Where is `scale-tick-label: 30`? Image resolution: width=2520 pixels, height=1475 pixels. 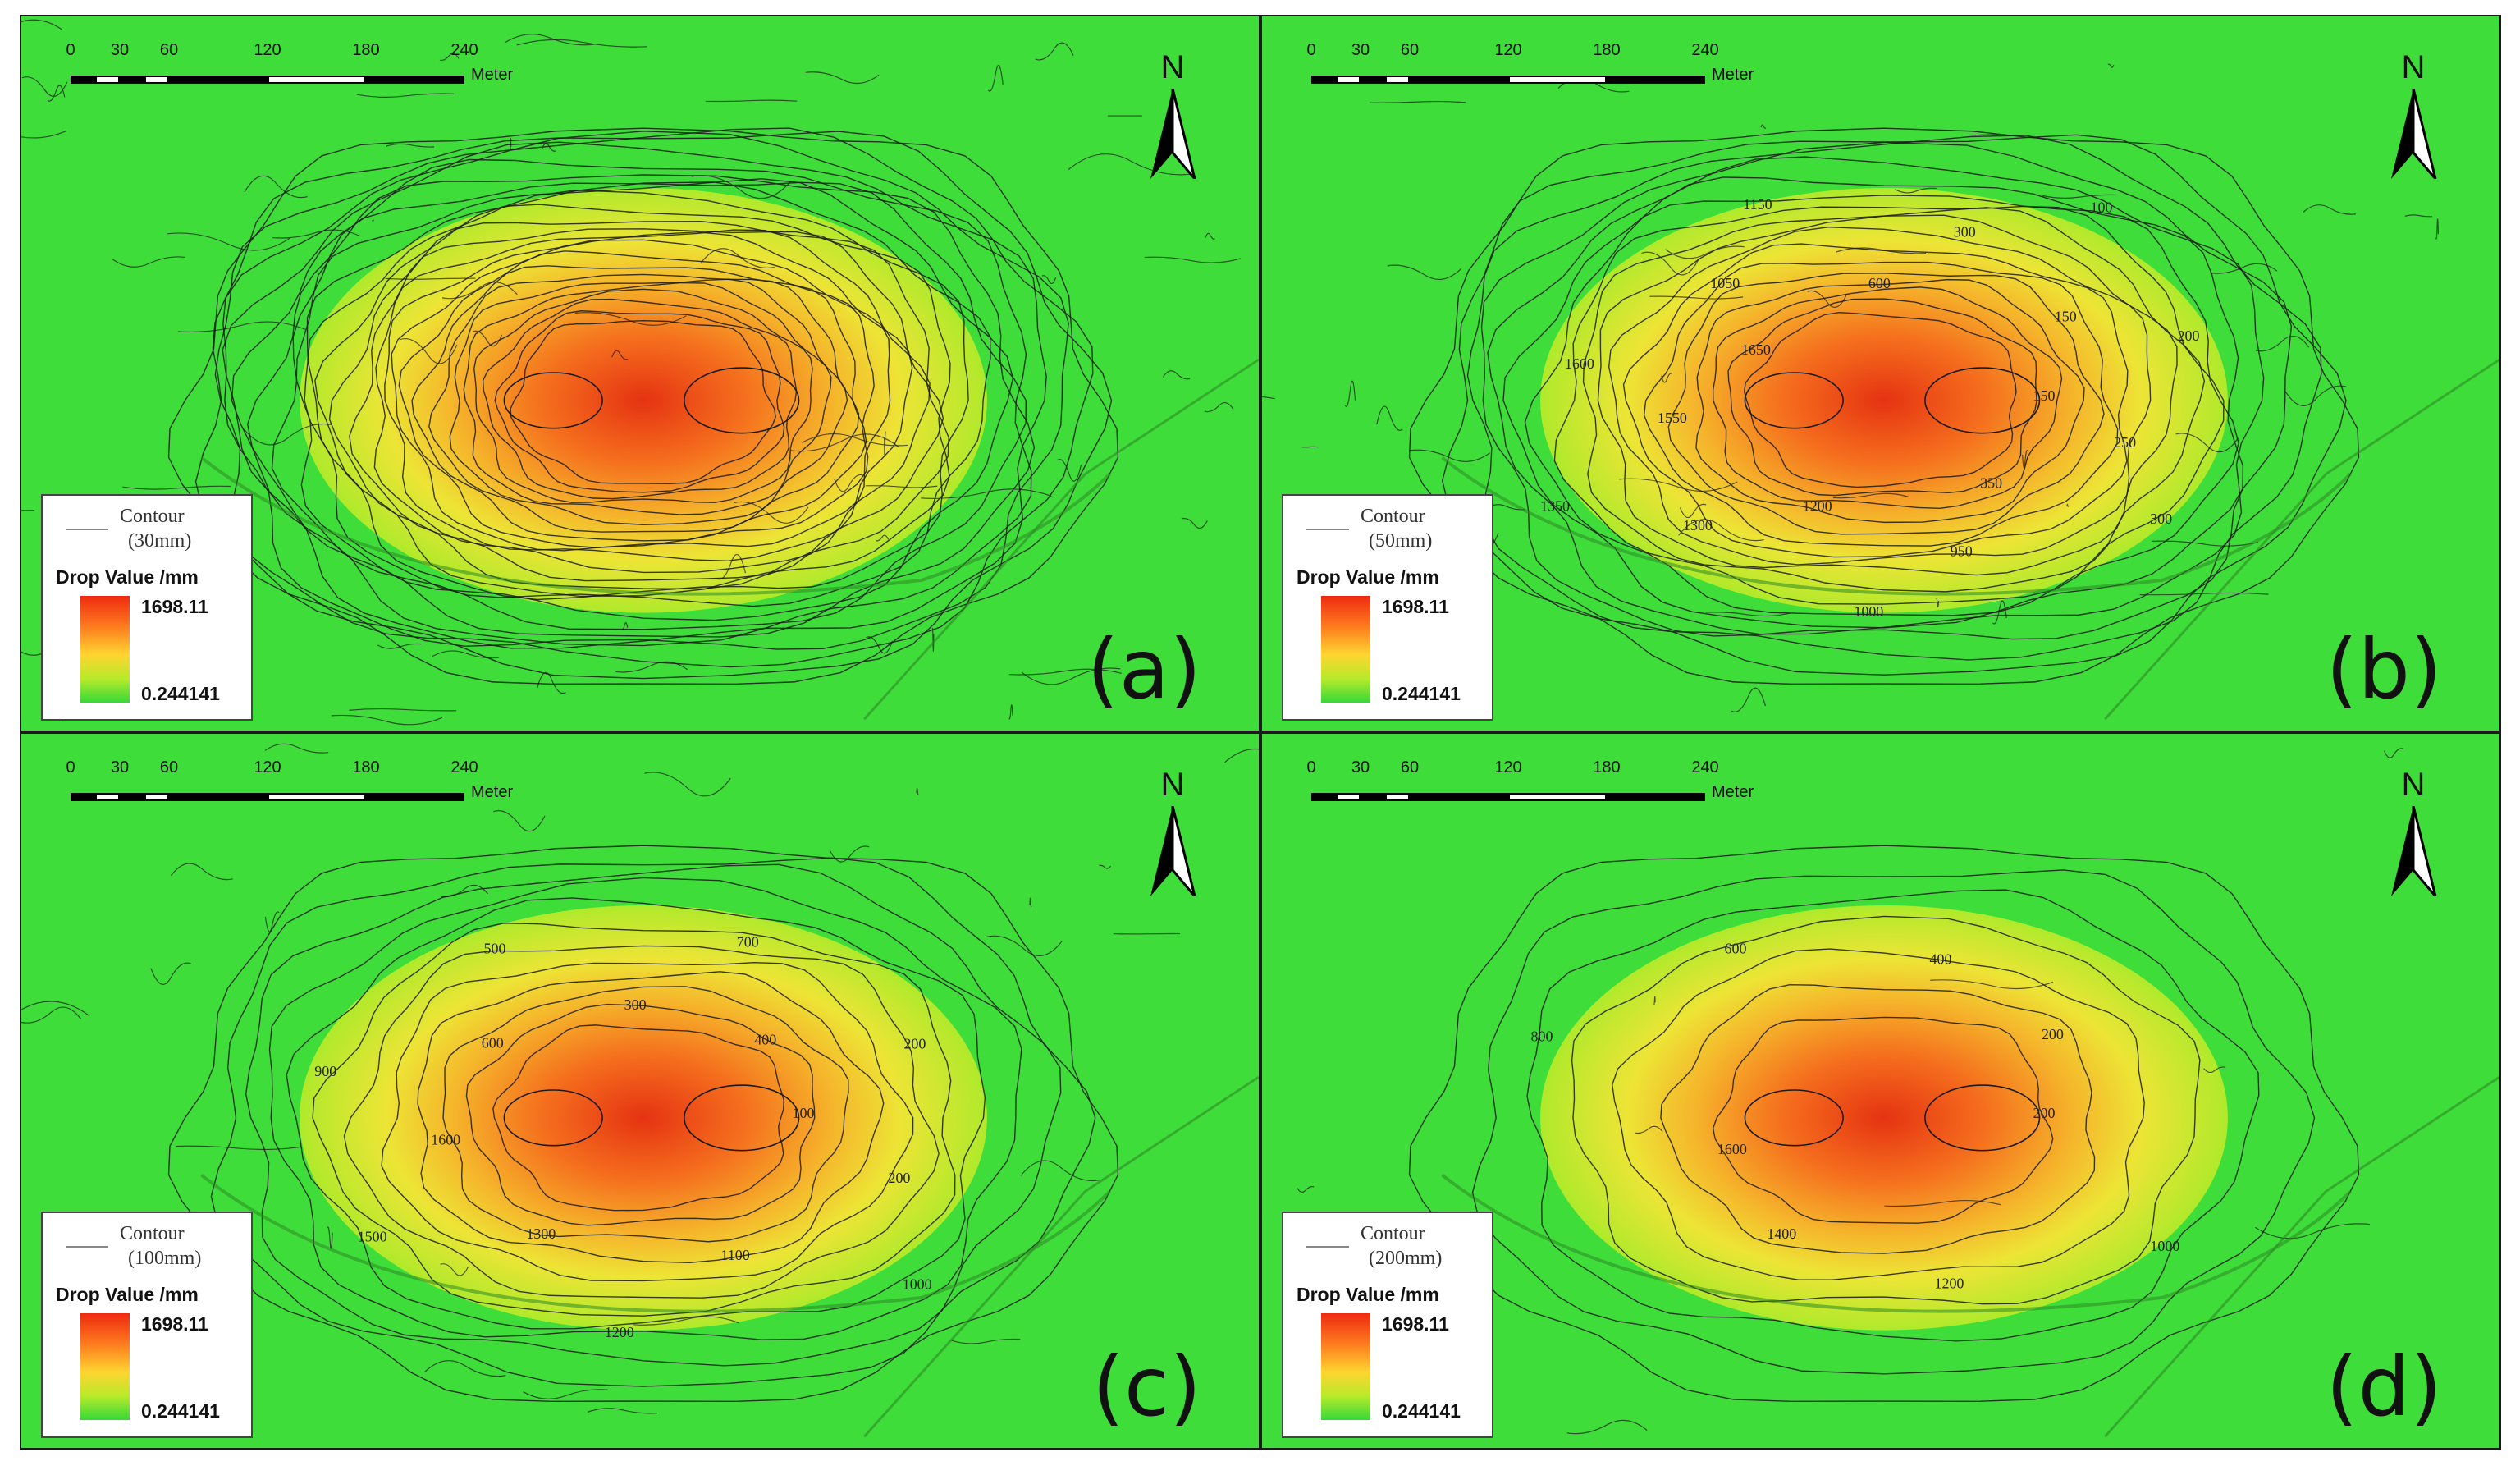
scale-tick-label: 30 is located at coordinates (1360, 50).